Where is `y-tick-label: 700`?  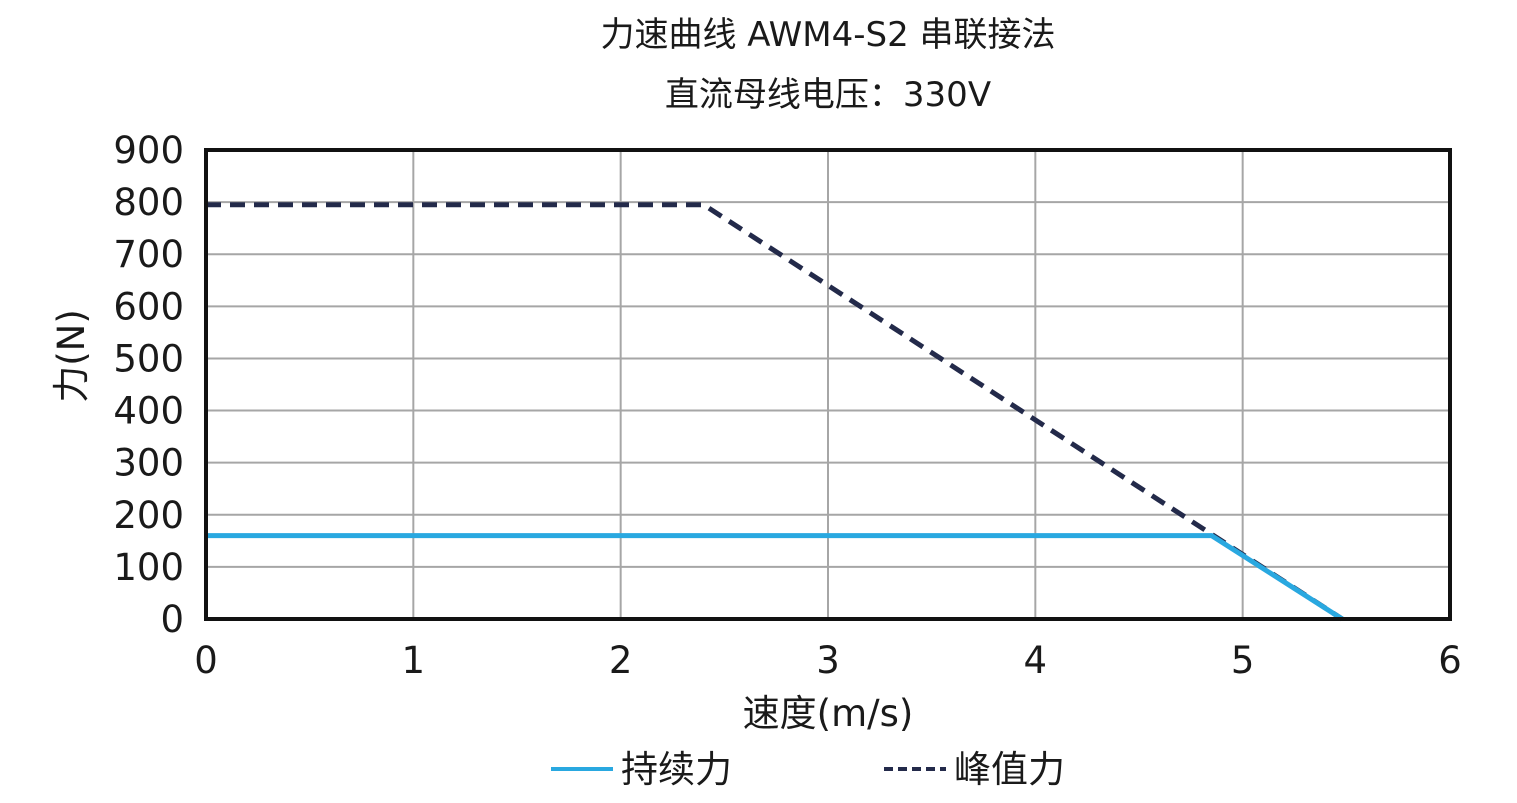
y-tick-label: 700 is located at coordinates (148, 254).